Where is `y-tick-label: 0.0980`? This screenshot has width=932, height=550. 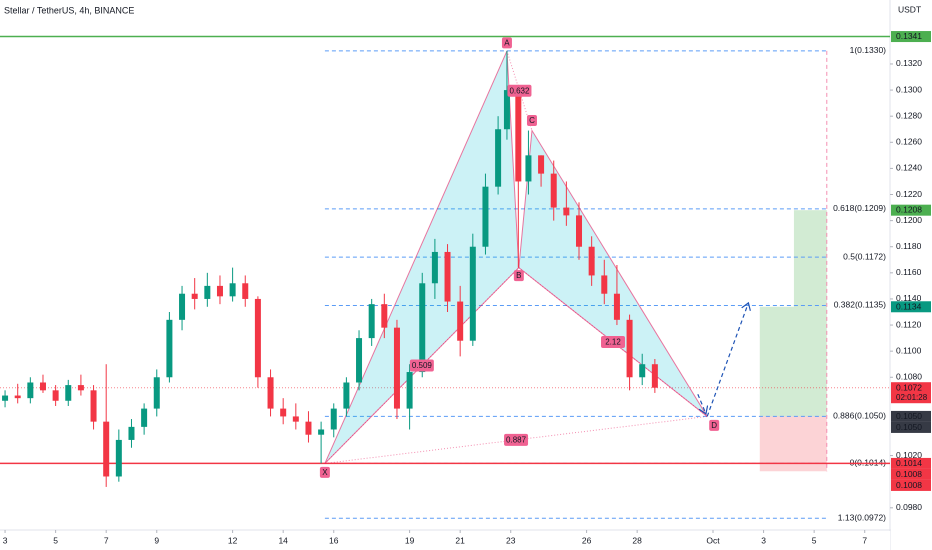
y-tick-label: 0.0980 is located at coordinates (909, 507).